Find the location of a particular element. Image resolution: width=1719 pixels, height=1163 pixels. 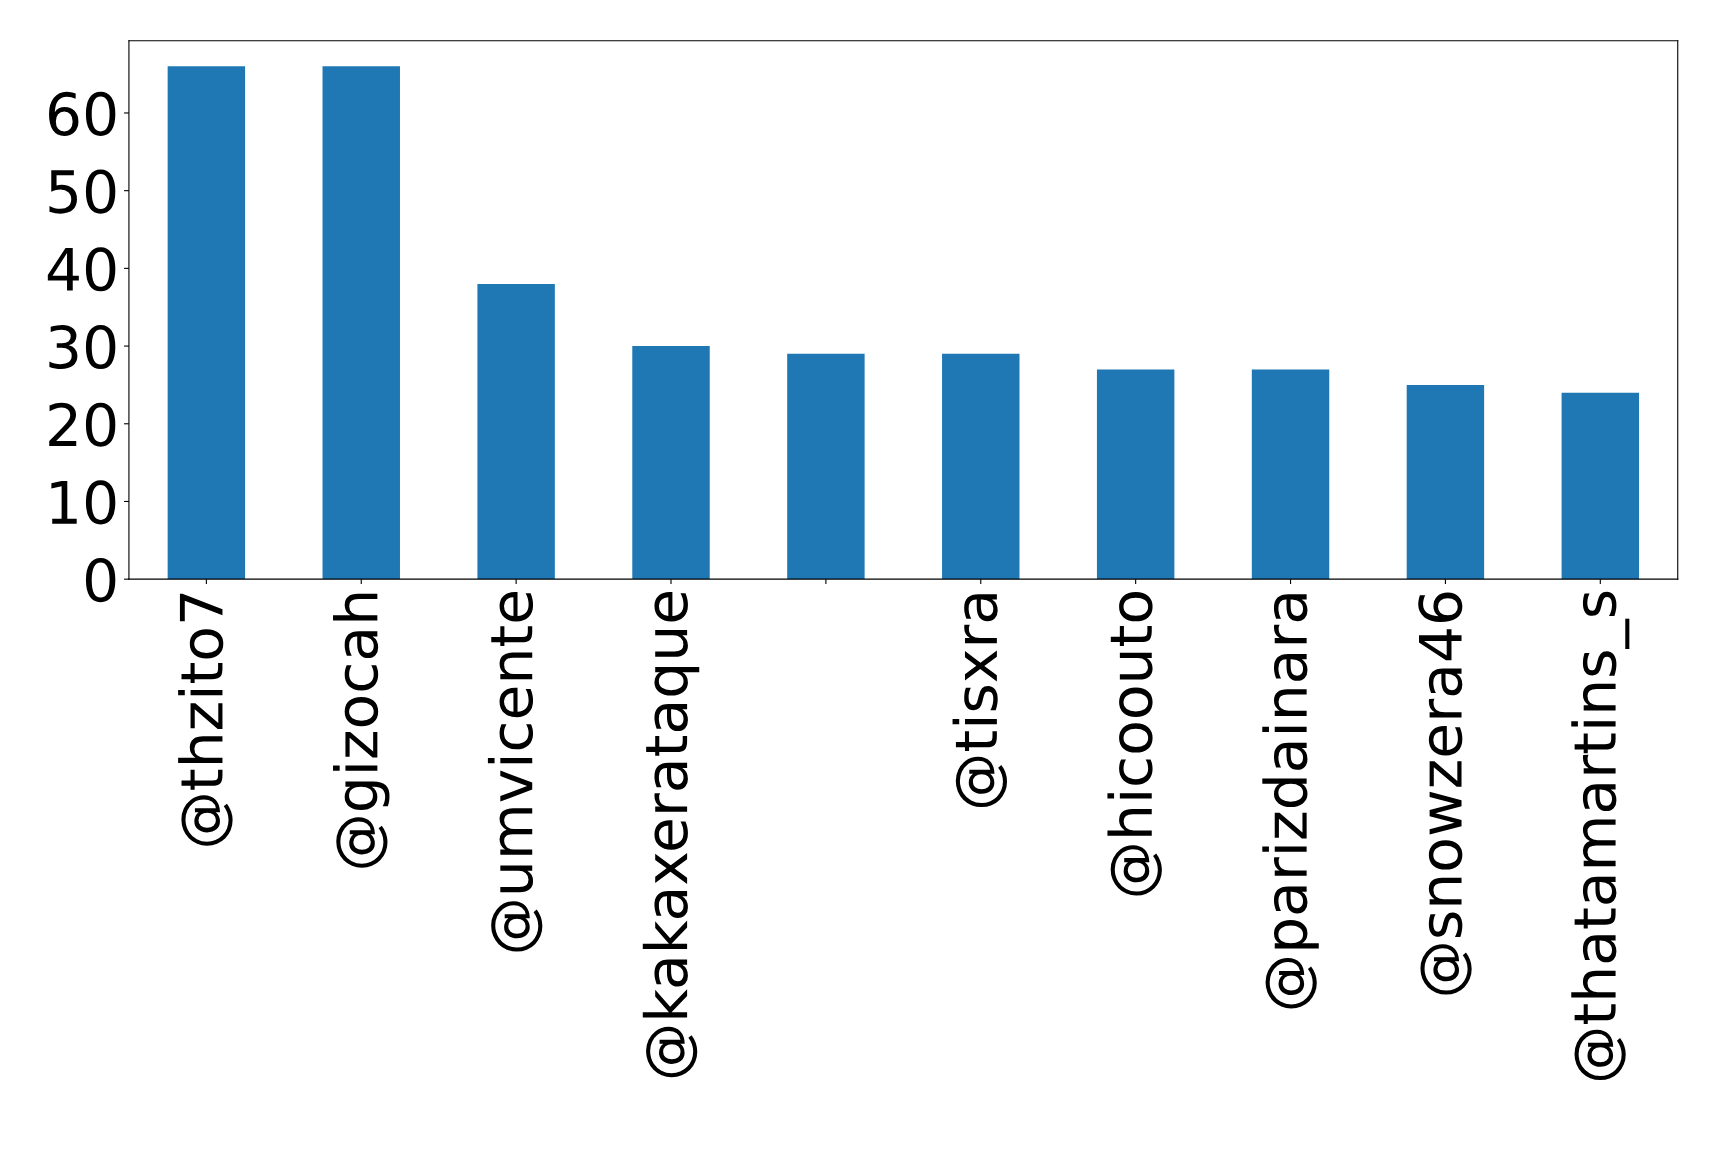

y-tick-label: 60 is located at coordinates (82, 113).